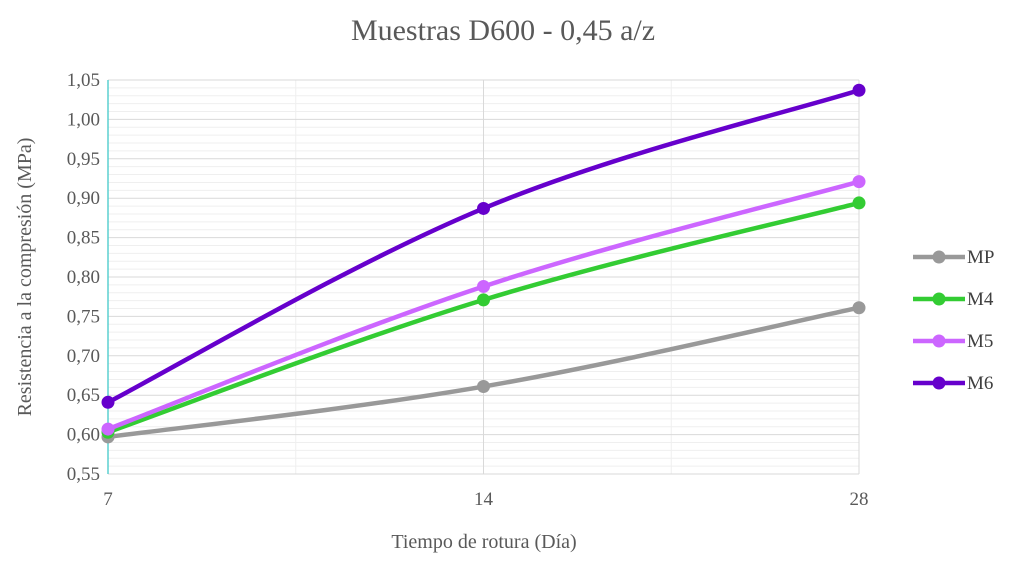  I want to click on y-tick-label: 0,80, so click(83, 277).